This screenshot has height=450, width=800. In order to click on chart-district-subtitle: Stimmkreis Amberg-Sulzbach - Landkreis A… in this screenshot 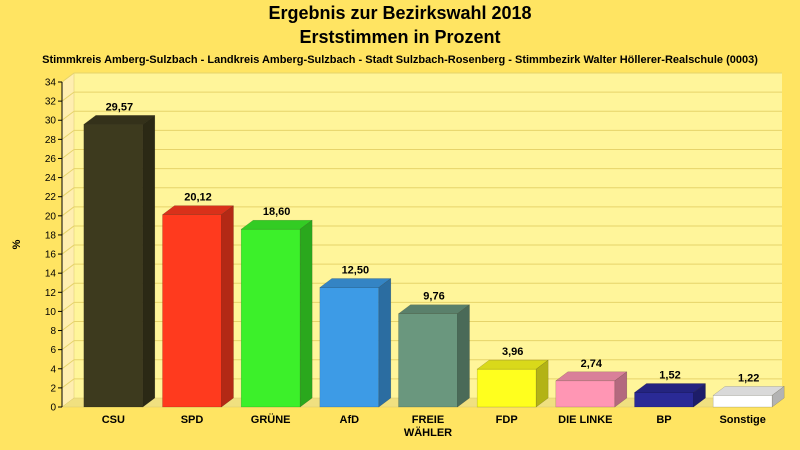, I will do `click(400, 60)`.